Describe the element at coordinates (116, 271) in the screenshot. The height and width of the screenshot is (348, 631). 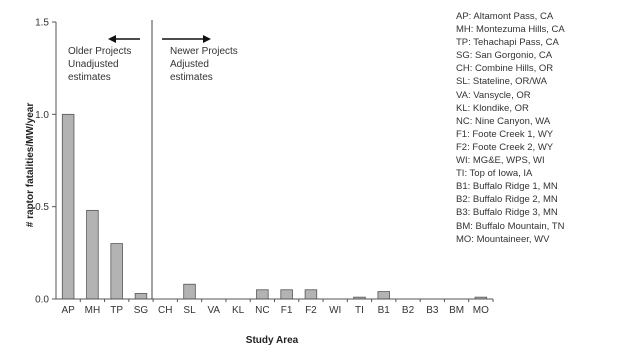
I see `bar-tp` at that location.